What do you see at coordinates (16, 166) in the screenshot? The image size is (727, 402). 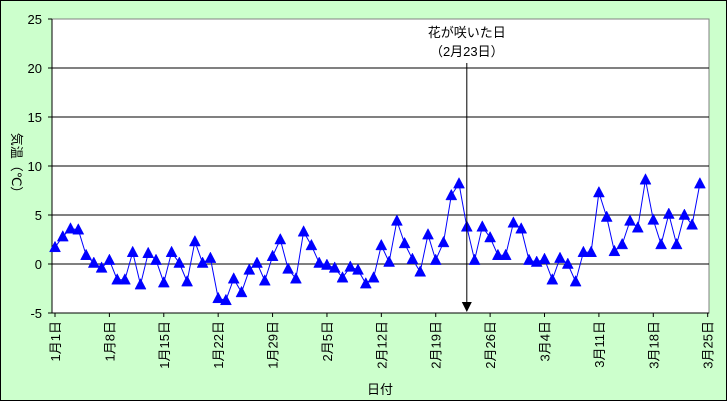 I see `y-axis-label: 気温（℃）` at bounding box center [16, 166].